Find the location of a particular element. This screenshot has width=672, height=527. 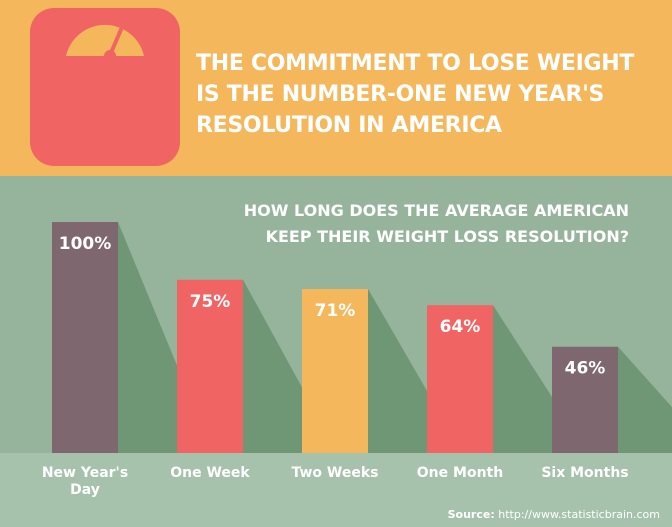

category-label: Two Weeks is located at coordinates (334, 473).